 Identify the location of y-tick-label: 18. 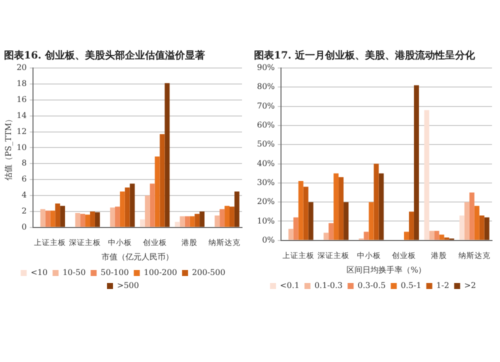
(21, 83).